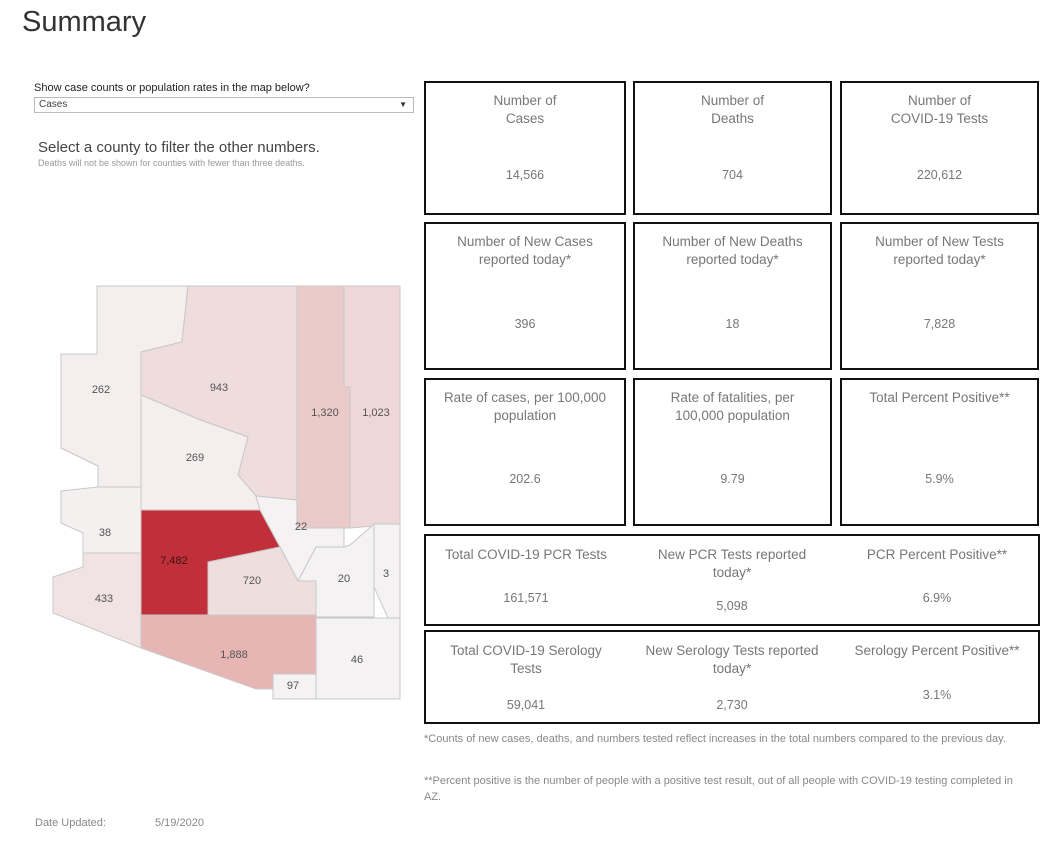 The height and width of the screenshot is (842, 1060). I want to click on tile-value: 202.6, so click(525, 479).